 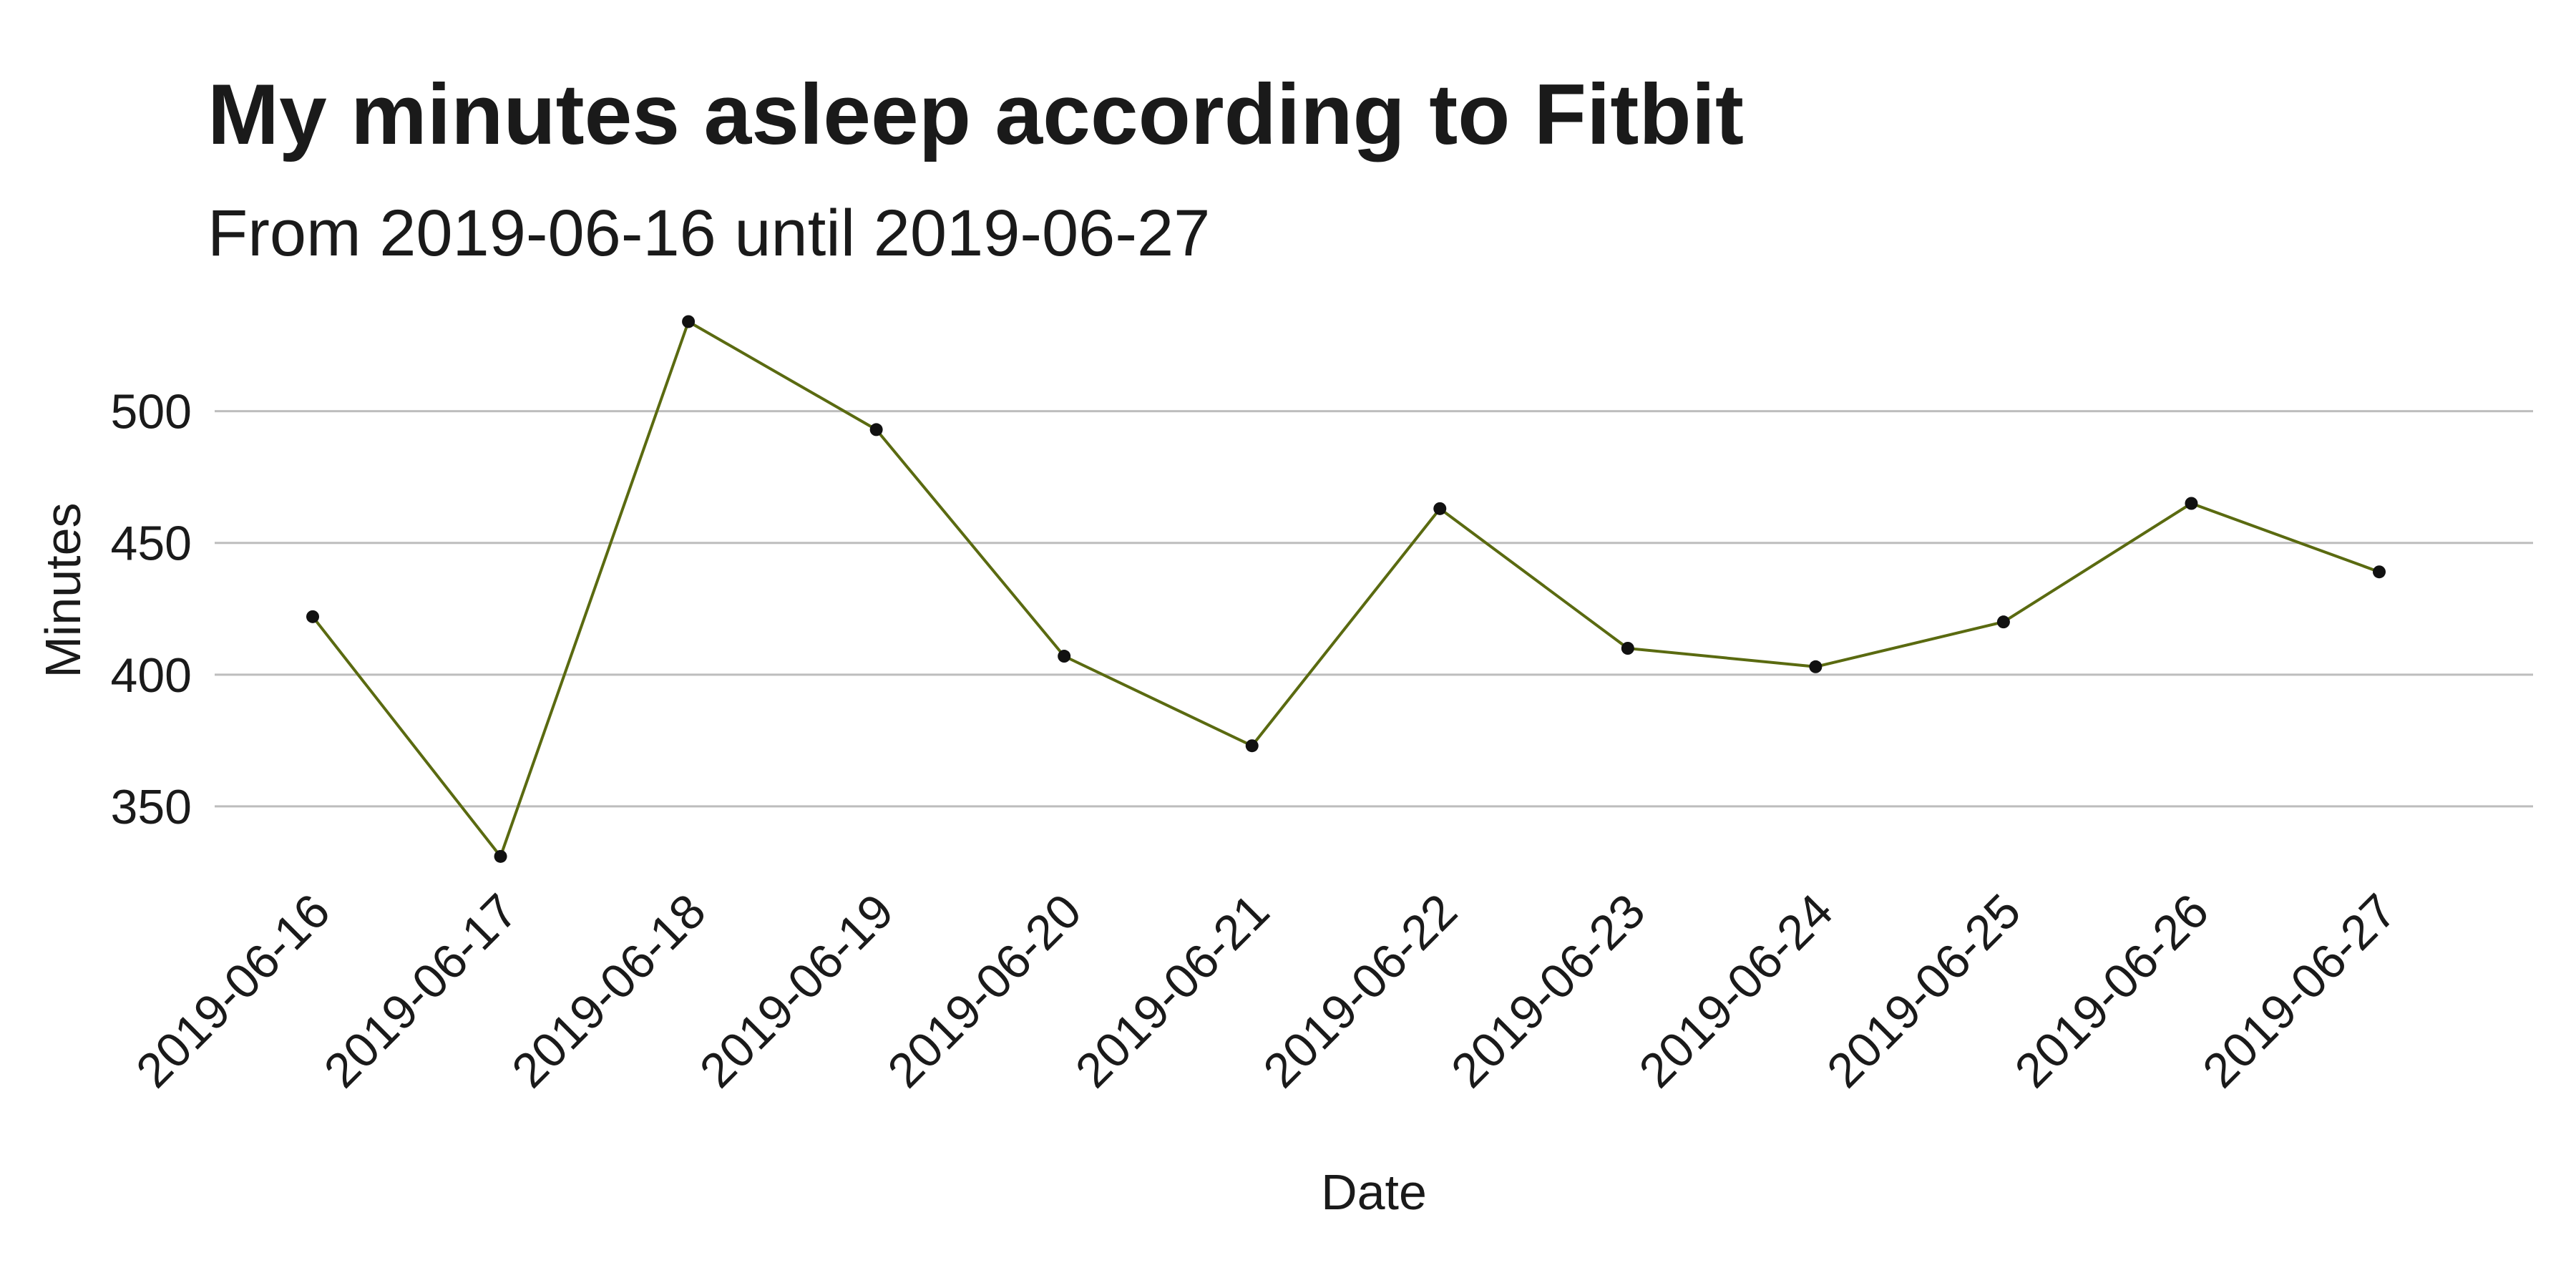 What do you see at coordinates (151, 412) in the screenshot?
I see `y-tick-label: 500` at bounding box center [151, 412].